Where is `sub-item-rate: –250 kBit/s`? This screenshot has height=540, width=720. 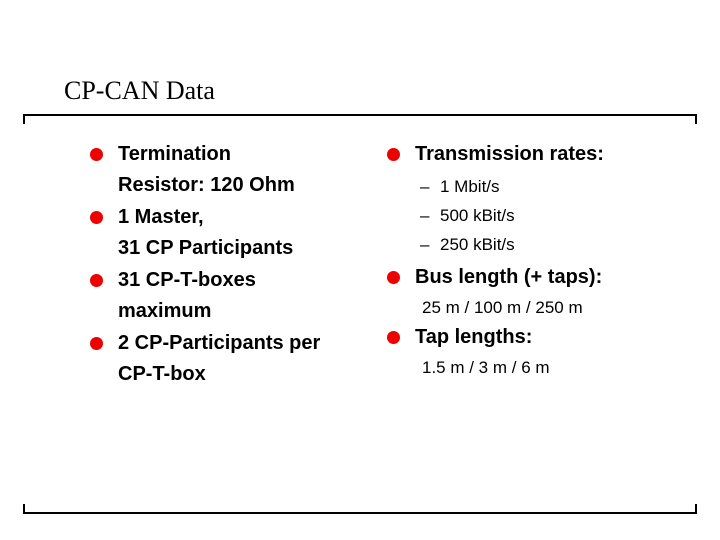 sub-item-rate: –250 kBit/s is located at coordinates (547, 244).